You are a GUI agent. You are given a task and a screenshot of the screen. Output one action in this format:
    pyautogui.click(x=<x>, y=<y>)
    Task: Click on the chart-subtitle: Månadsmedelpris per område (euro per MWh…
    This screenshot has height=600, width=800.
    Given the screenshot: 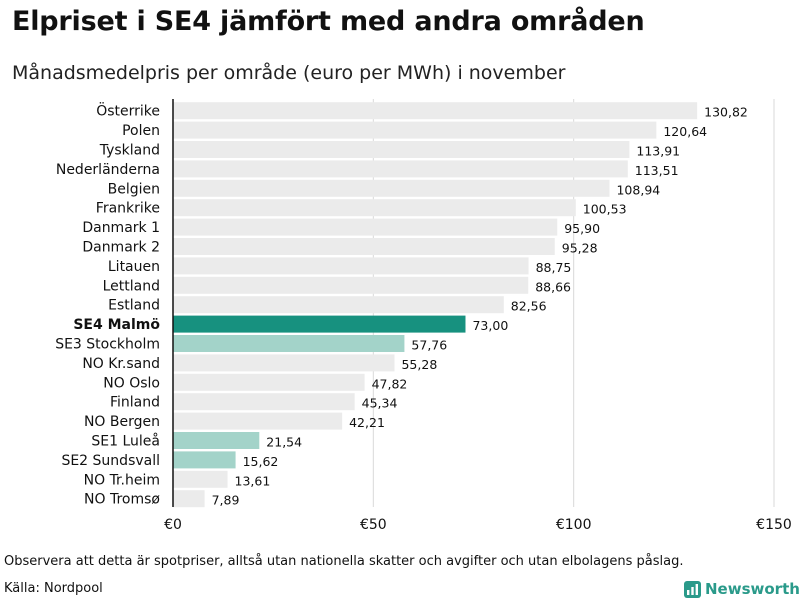 What is the action you would take?
    pyautogui.click(x=289, y=73)
    